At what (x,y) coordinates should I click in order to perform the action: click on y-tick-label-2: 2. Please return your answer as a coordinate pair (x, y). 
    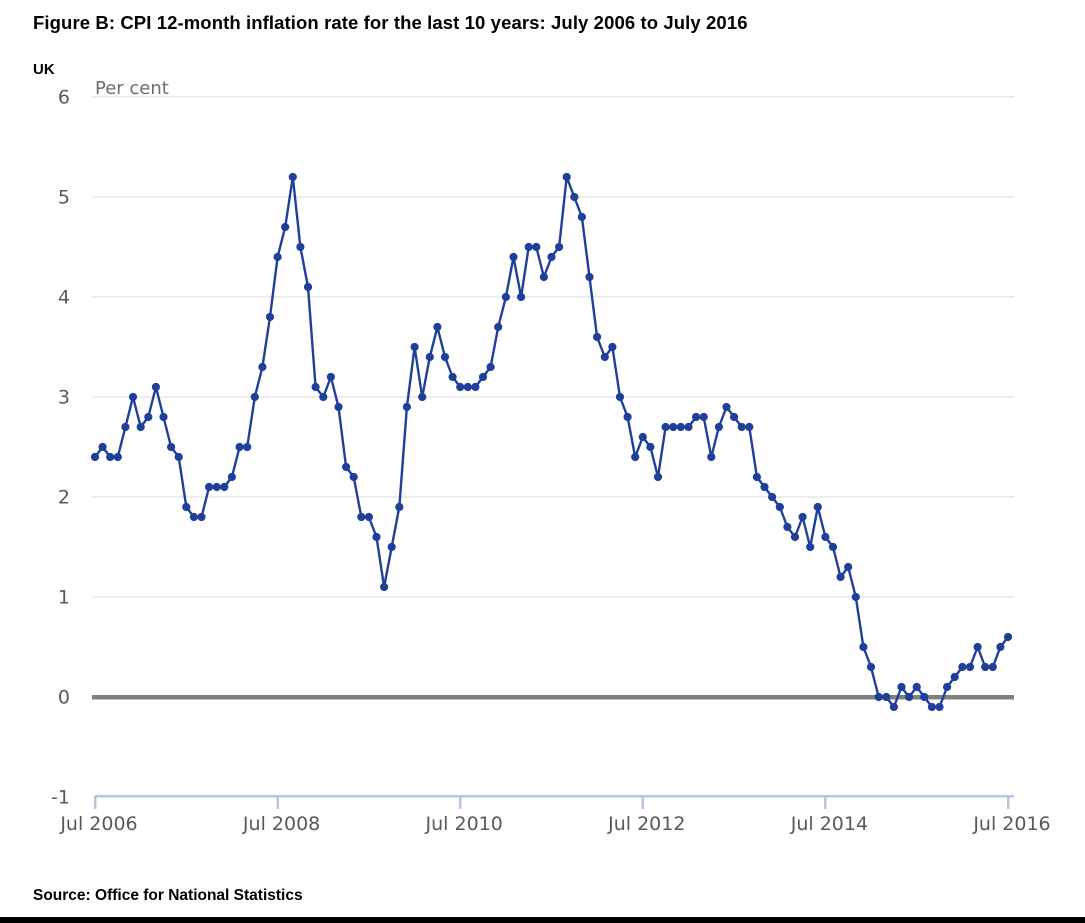
    Looking at the image, I should click on (64, 498).